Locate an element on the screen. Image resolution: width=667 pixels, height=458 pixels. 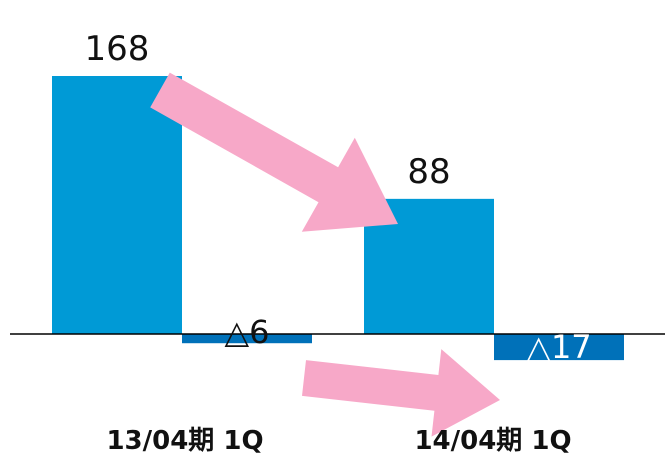
data-label-1-2: 88 is located at coordinates (428, 172).